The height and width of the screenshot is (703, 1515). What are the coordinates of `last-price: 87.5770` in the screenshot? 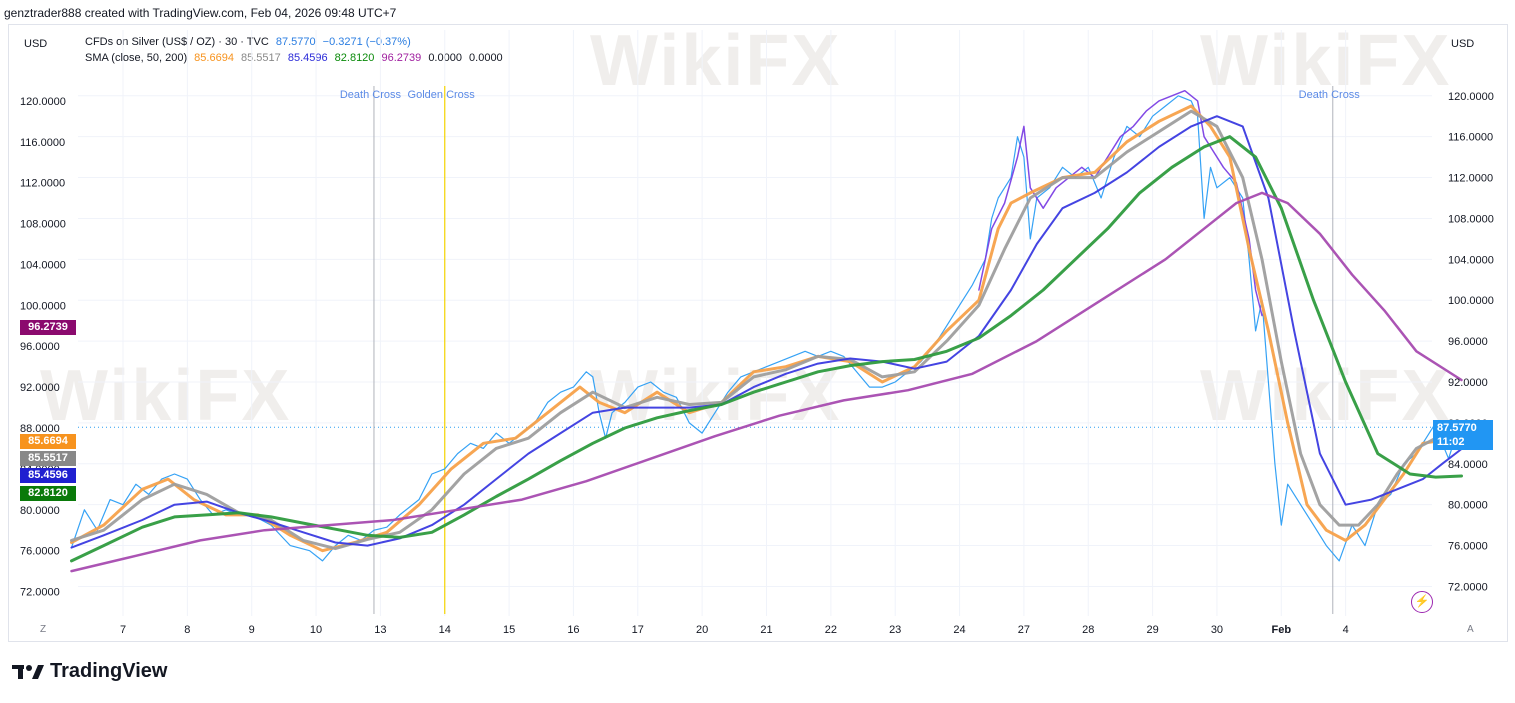 It's located at (295, 42).